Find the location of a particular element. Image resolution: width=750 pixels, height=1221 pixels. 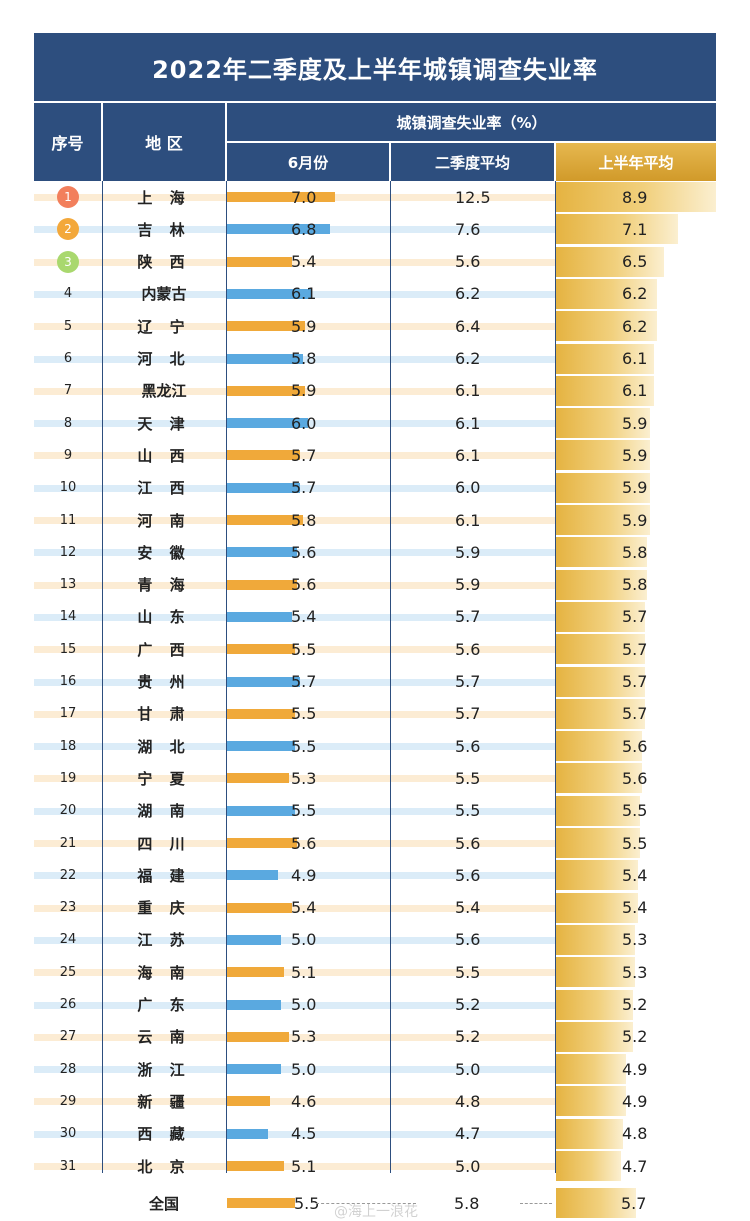

rank-cell: 29 is located at coordinates (68, 1101).